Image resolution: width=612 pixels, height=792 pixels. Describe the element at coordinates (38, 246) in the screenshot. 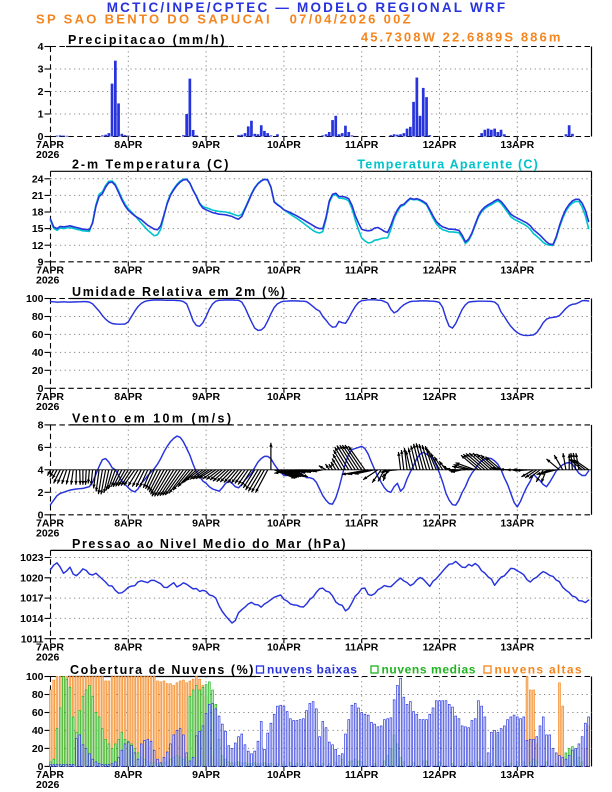

I see `svg-text: 12` at that location.